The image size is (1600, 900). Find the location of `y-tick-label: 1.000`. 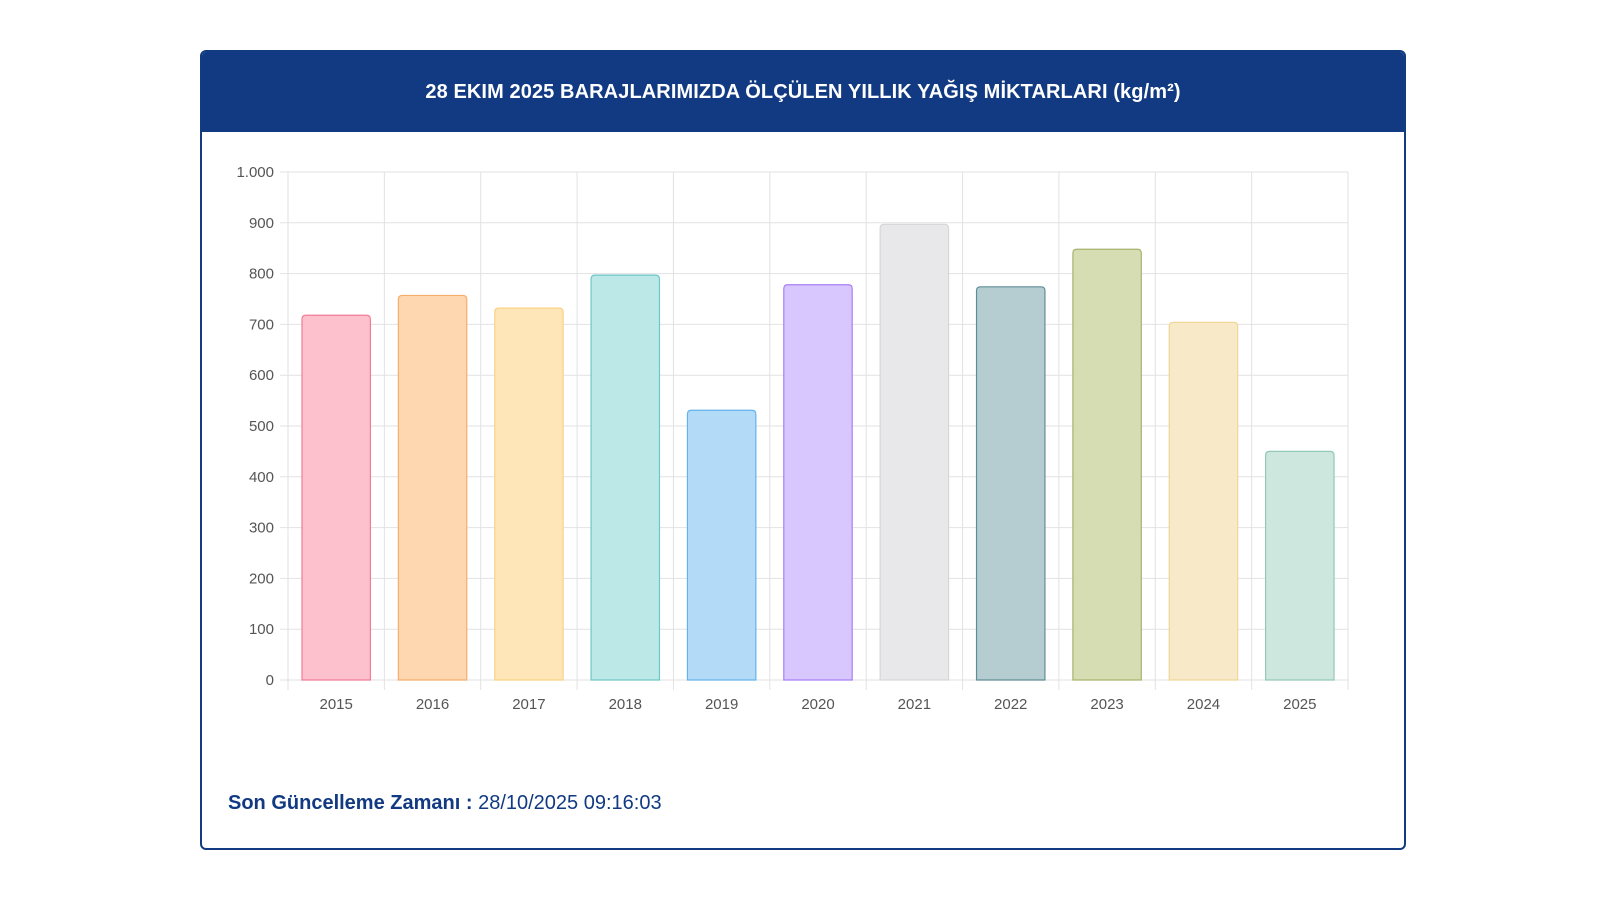

y-tick-label: 1.000 is located at coordinates (255, 172).